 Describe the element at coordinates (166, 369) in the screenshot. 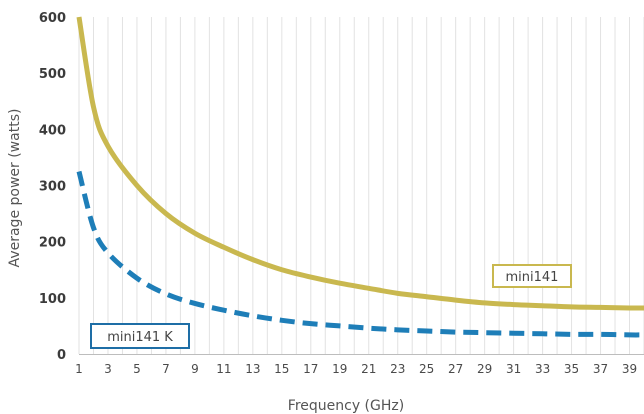

I see `x-tick-label: 7` at that location.